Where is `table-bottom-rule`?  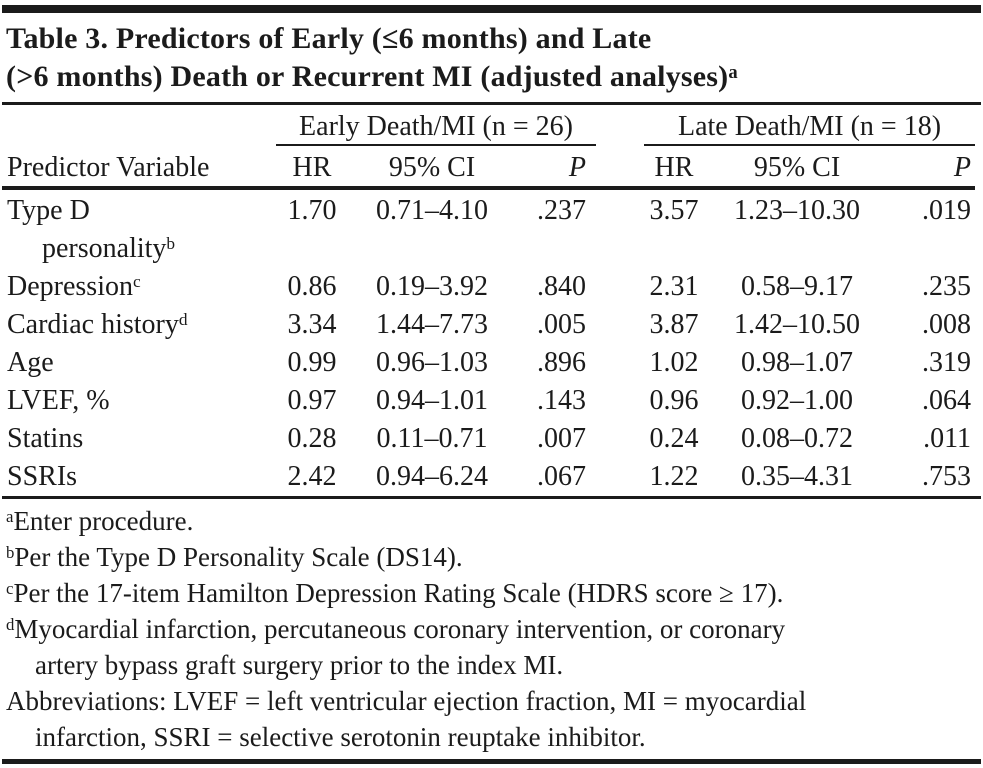
table-bottom-rule is located at coordinates (491, 497).